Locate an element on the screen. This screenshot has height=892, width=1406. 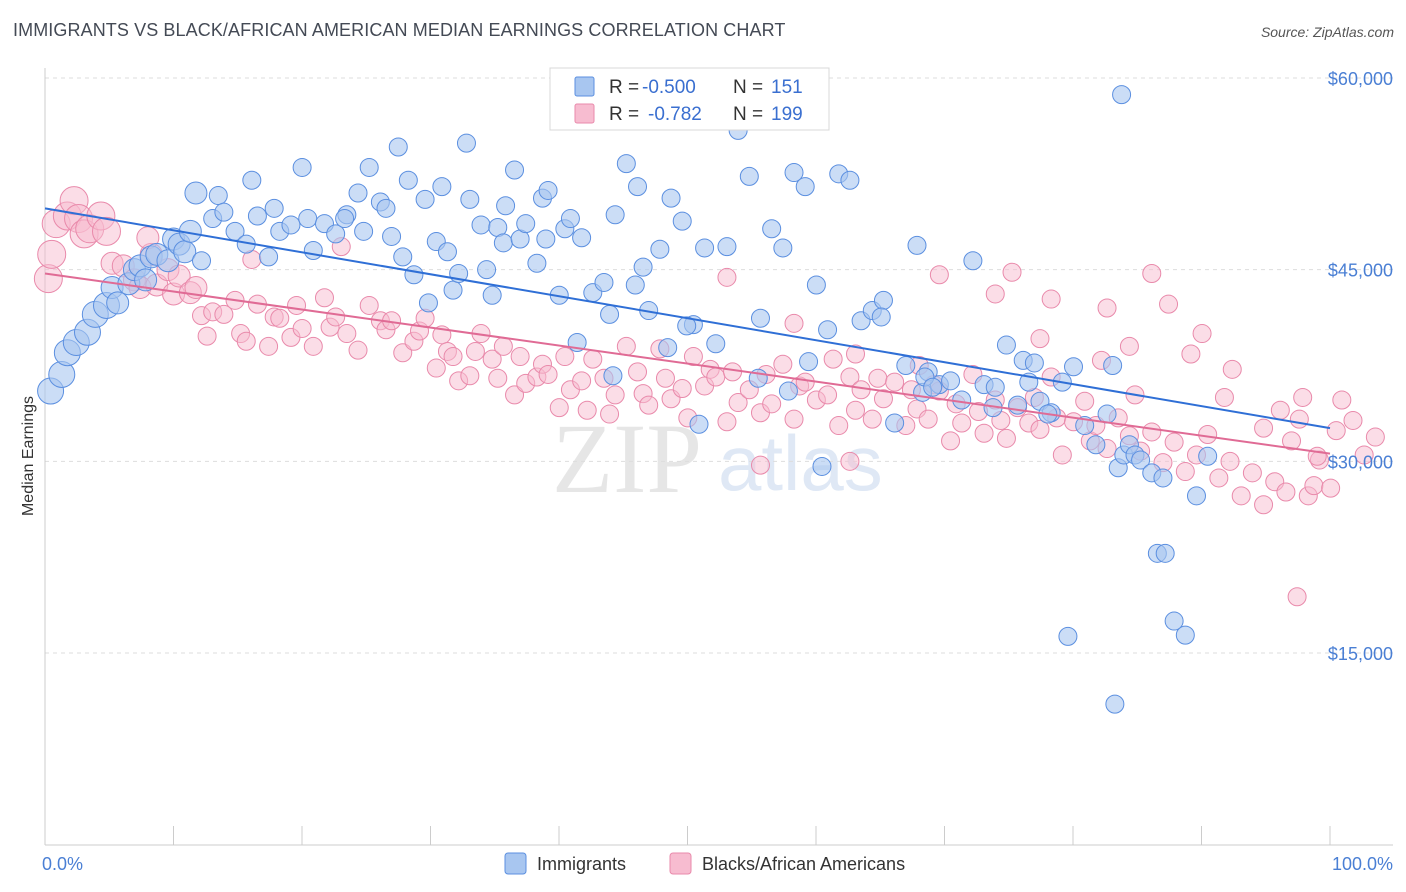
legend-r-value-2: -0.782 is located at coordinates (675, 114).